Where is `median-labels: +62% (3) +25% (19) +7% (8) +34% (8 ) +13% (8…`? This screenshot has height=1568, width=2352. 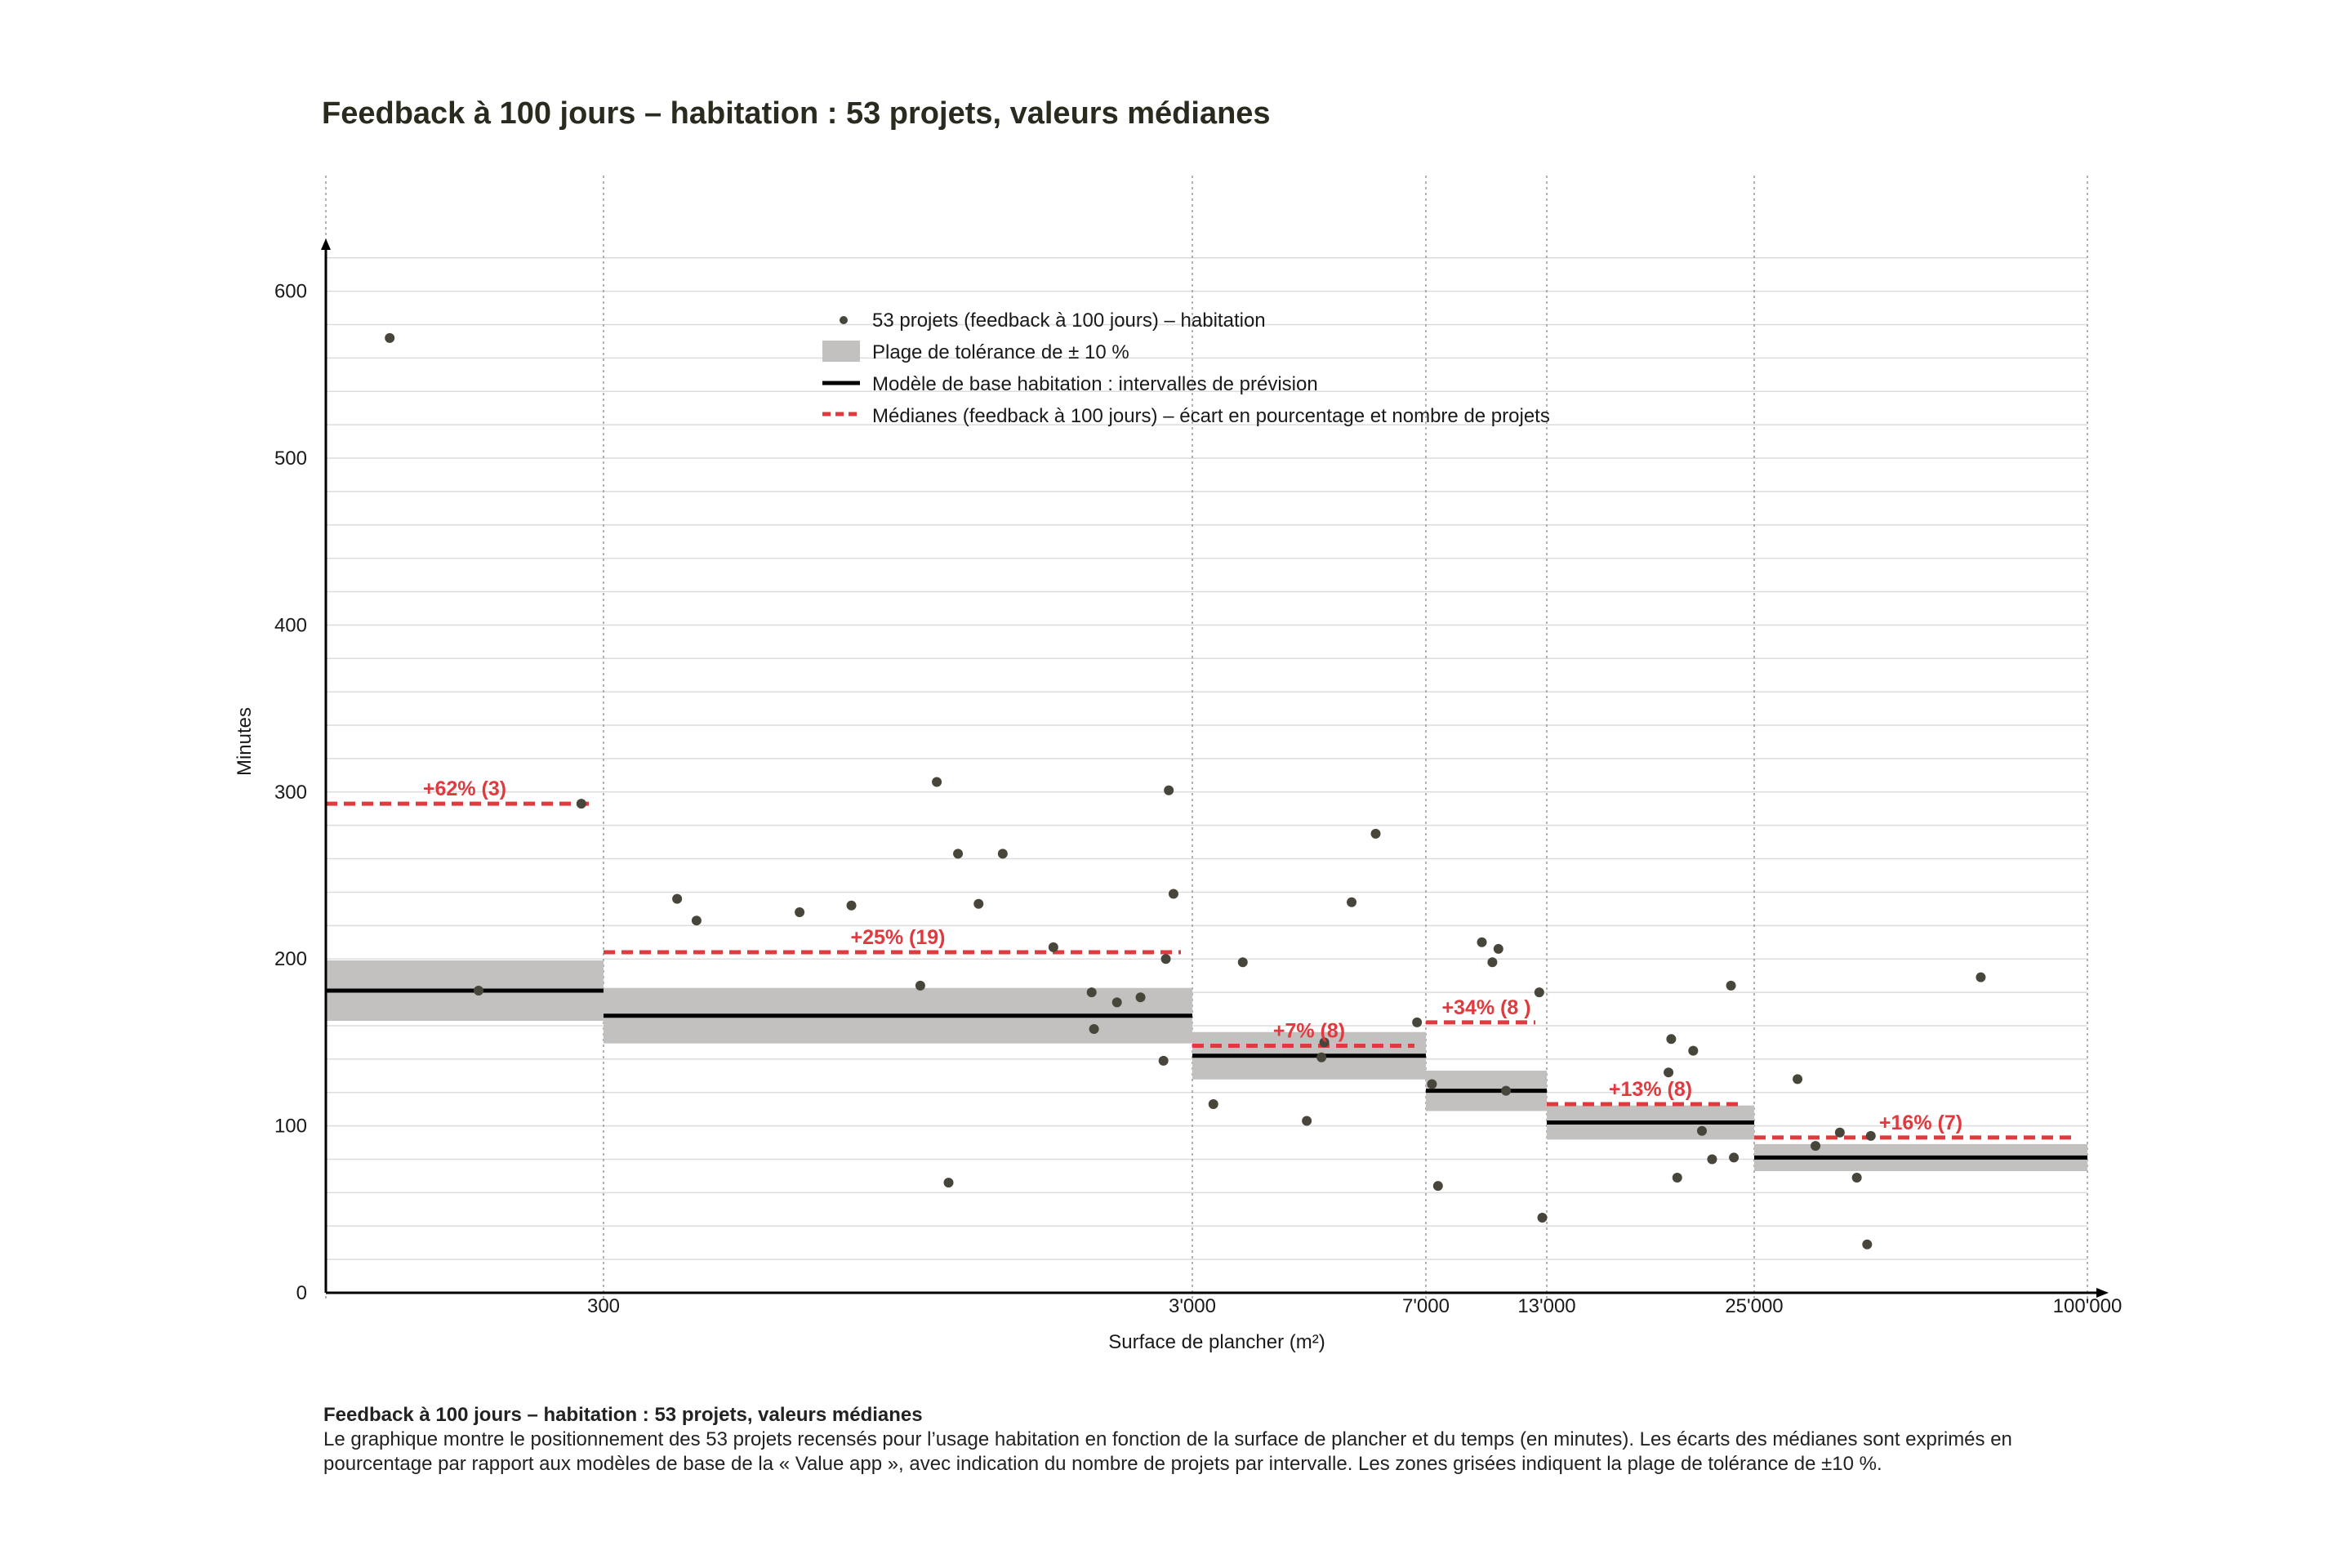
median-labels: +62% (3) +25% (19) +7% (8) +34% (8 ) +13% (8… is located at coordinates (1192, 955).